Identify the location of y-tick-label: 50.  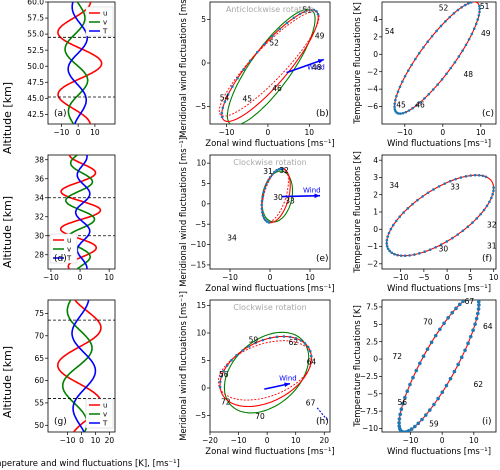
(39, 425).